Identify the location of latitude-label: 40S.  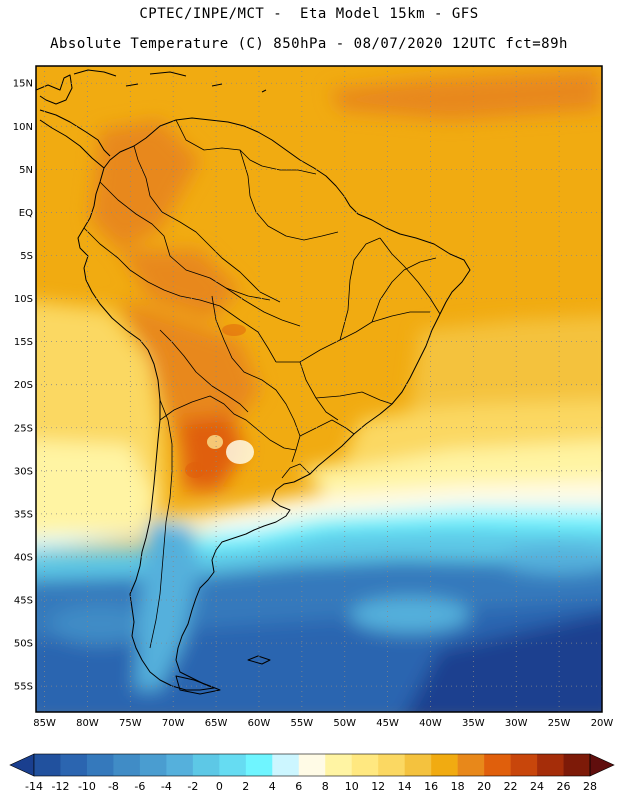
(23, 557).